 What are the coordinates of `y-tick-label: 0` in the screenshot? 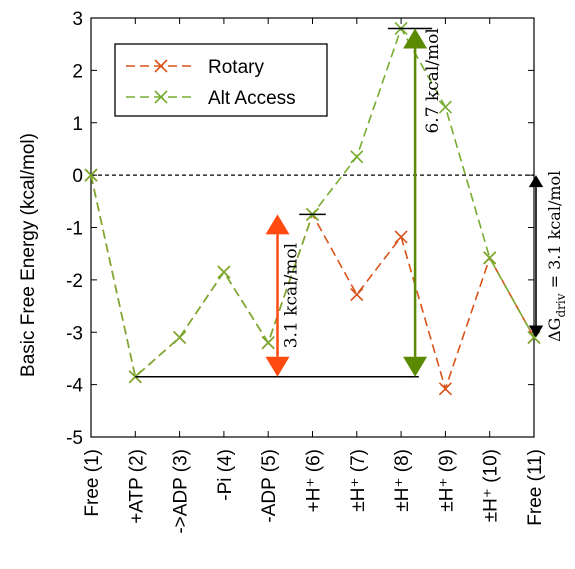 It's located at (77, 176).